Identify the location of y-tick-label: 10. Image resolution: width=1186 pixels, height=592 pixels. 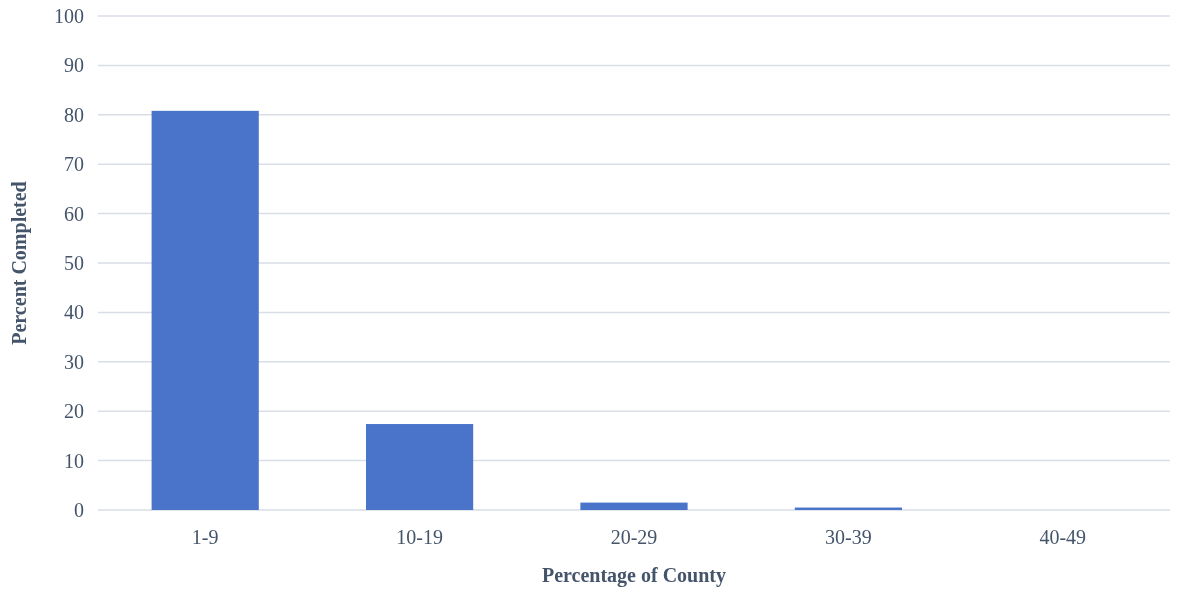
(74, 460).